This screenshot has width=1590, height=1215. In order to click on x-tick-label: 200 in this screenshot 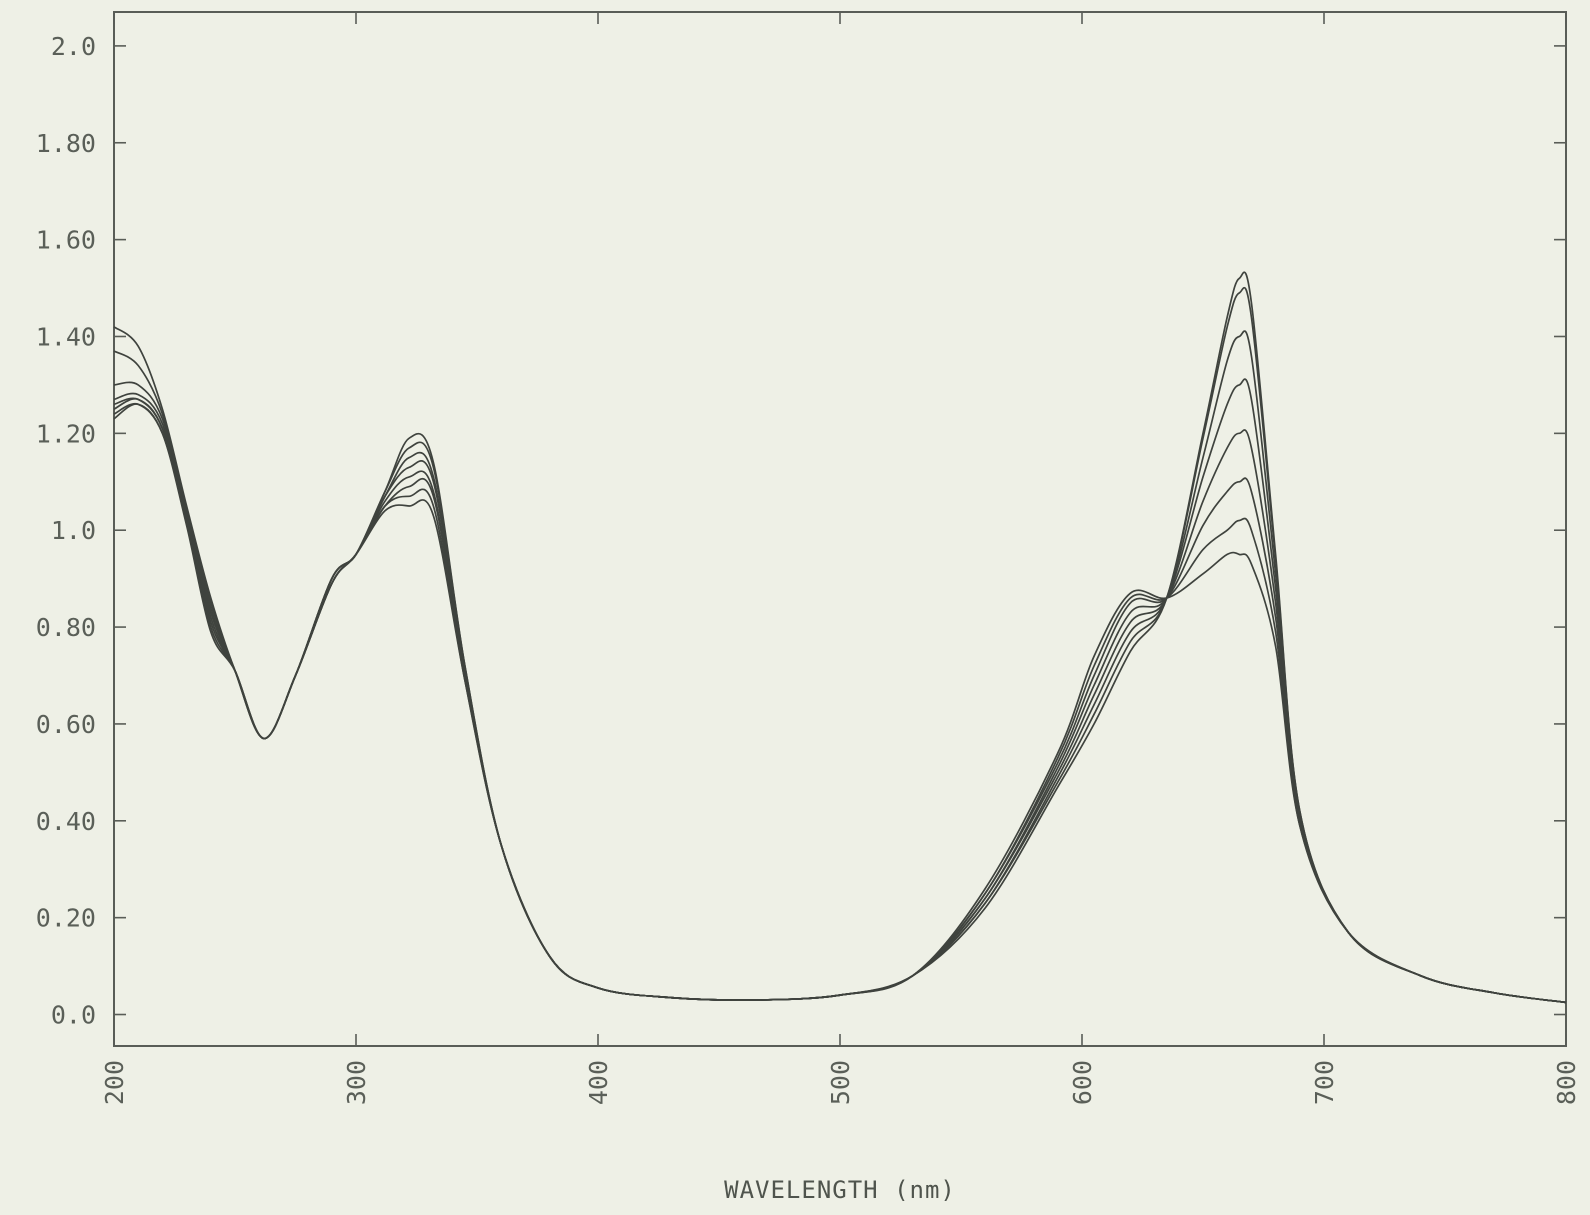, I will do `click(114, 1082)`.